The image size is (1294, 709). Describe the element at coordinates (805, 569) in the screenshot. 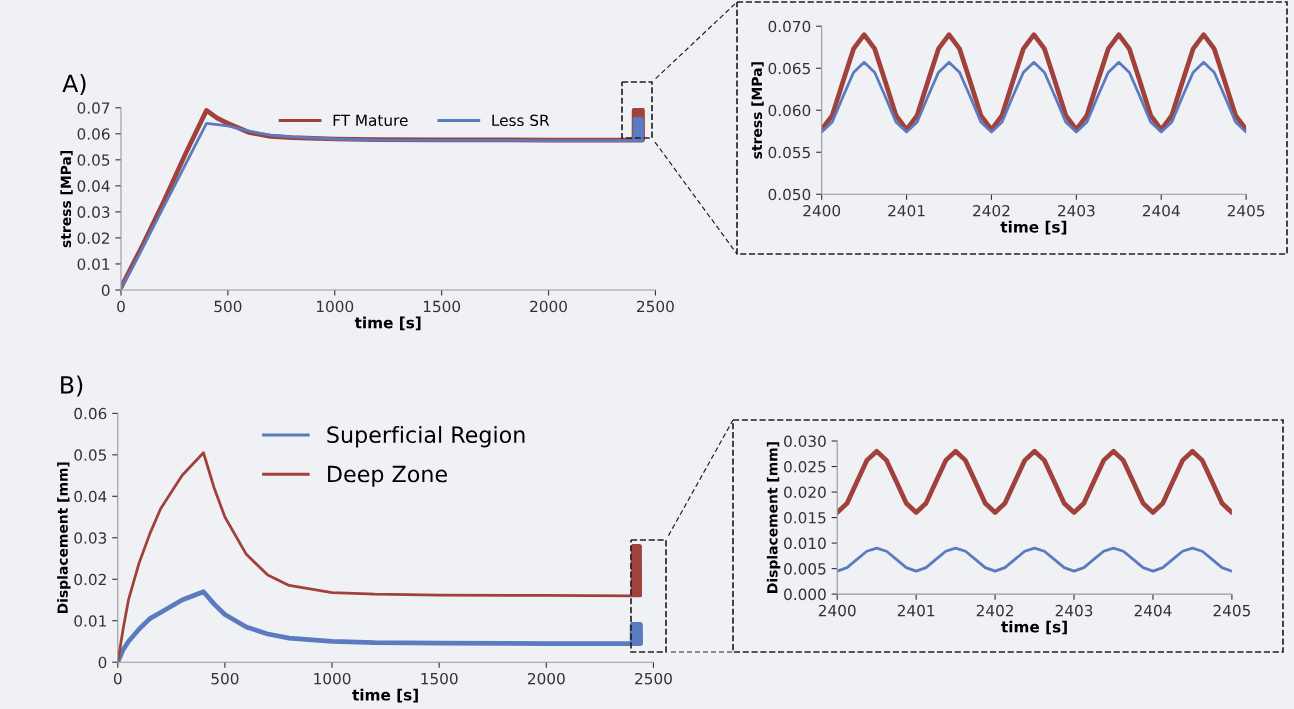

I see `y-tick-label: 0.005` at that location.